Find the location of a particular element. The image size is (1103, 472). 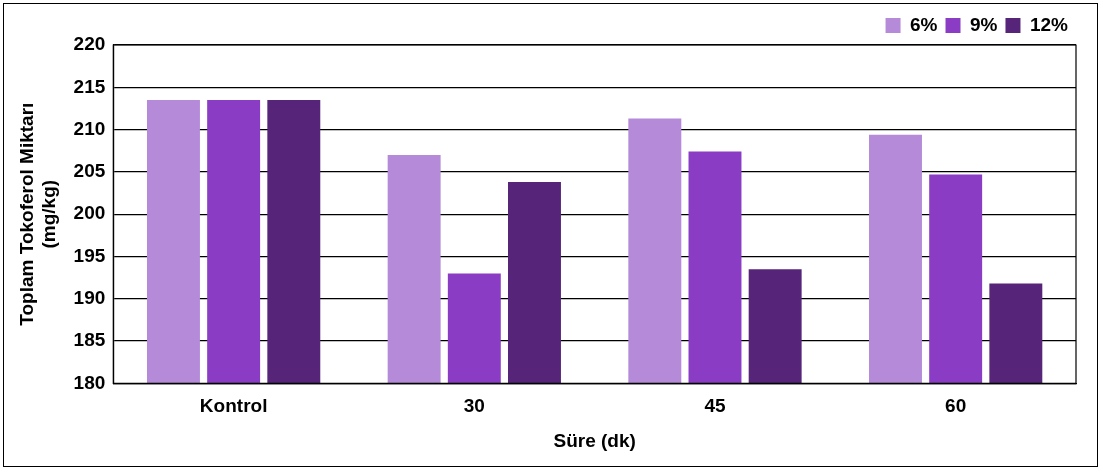

y-tick-label: 210 is located at coordinates (89, 128).